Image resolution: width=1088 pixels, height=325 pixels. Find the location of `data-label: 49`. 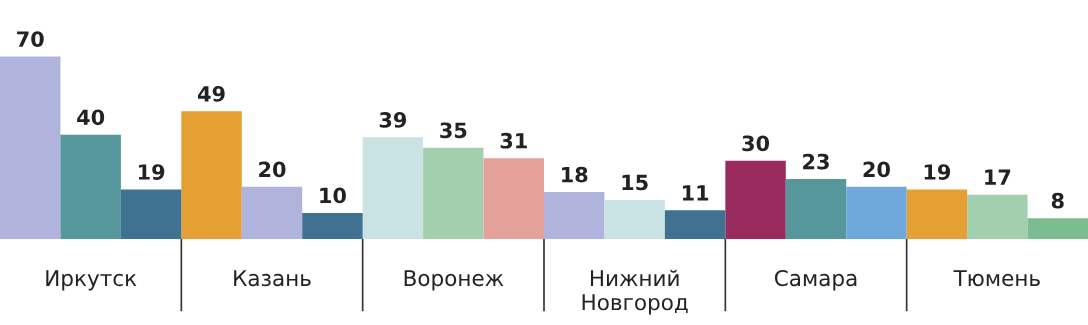

data-label: 49 is located at coordinates (211, 93).